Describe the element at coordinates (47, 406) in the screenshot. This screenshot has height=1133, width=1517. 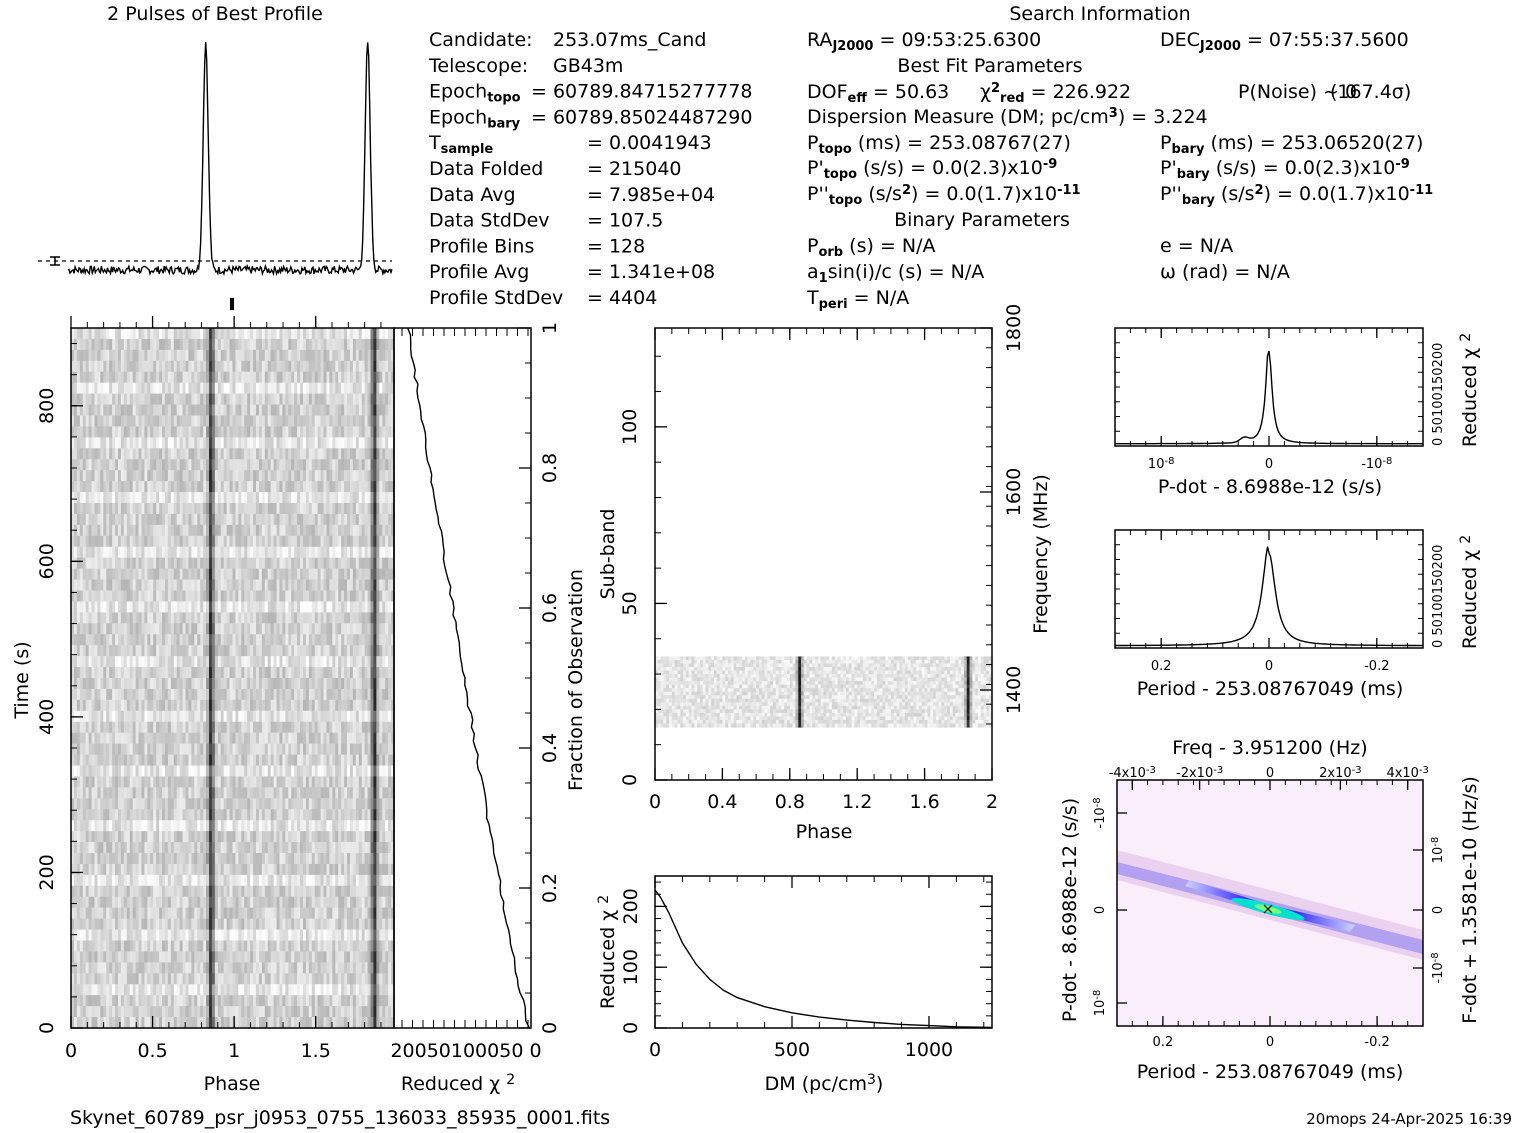
I see `time-phase-ytick: 800` at that location.